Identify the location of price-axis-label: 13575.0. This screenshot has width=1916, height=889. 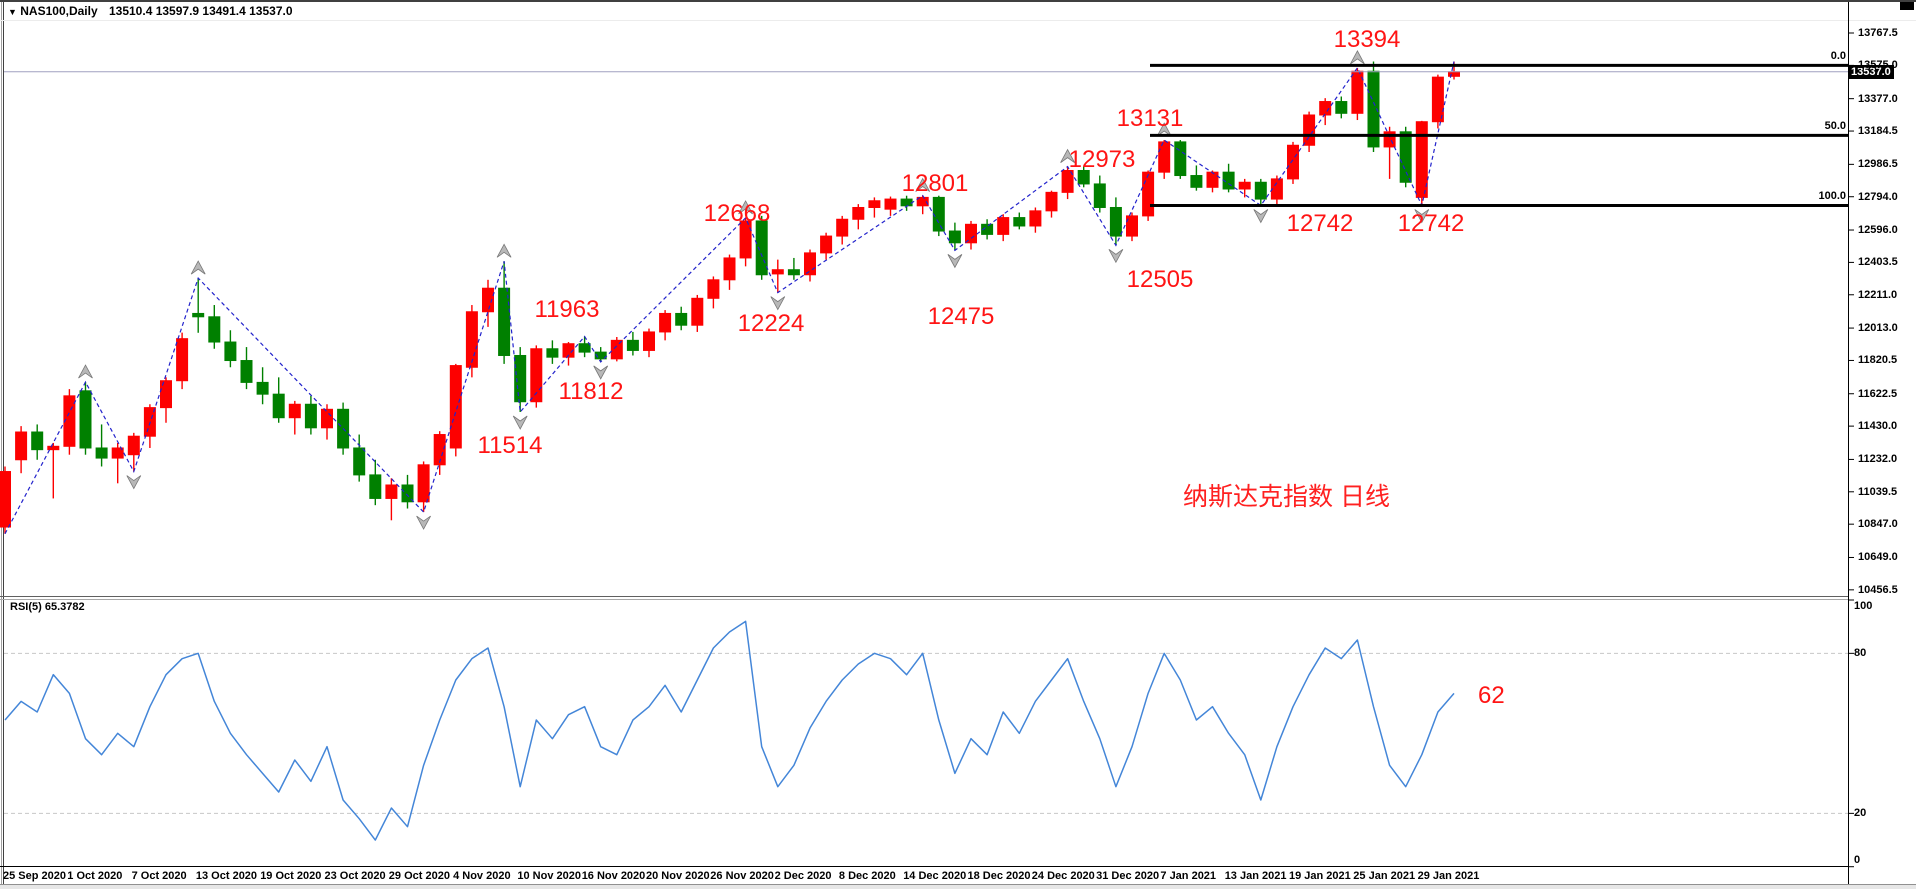
(1878, 65).